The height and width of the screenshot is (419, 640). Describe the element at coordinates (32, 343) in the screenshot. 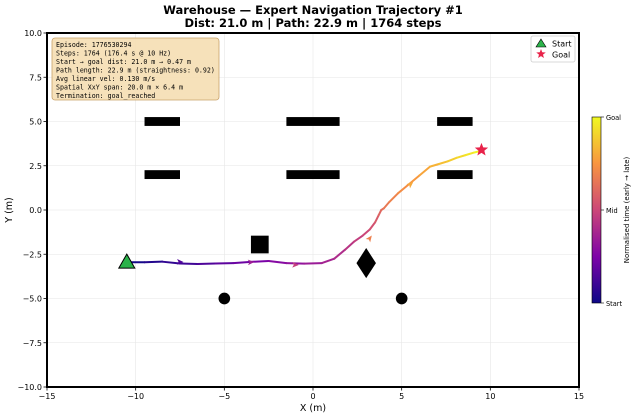

I see `y-tick-label: −7.5` at that location.